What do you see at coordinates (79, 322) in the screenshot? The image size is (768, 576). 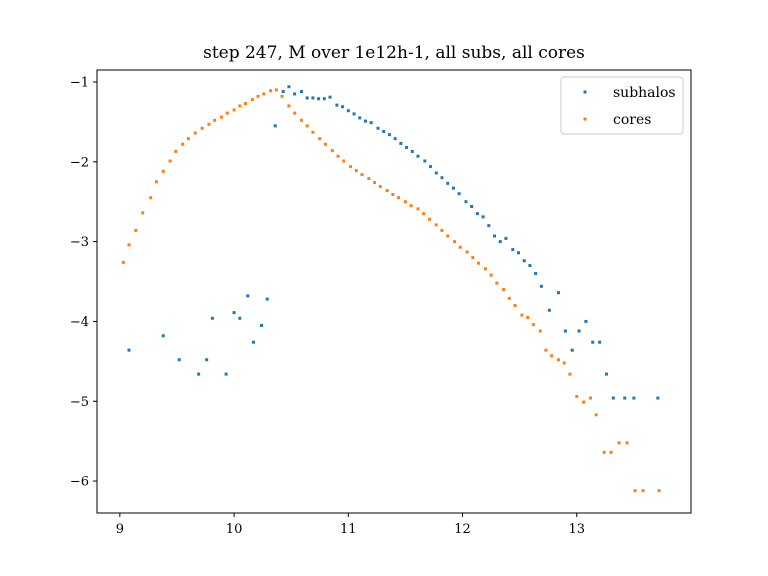 I see `y-tick-label: −4` at bounding box center [79, 322].